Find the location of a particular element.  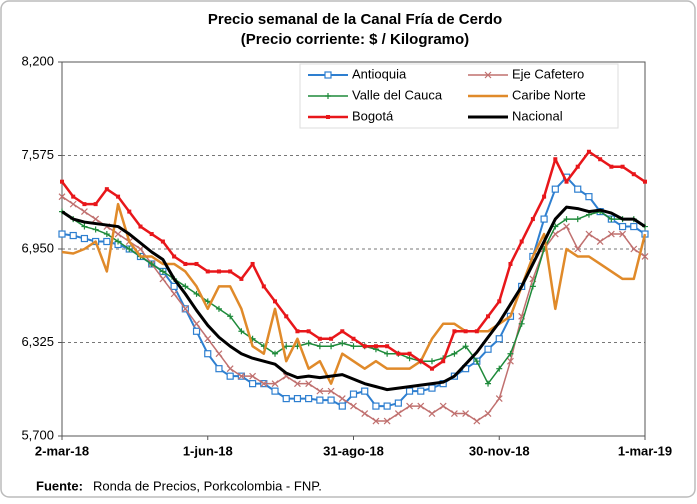

y-tick-label: 5,700 is located at coordinates (37, 434).